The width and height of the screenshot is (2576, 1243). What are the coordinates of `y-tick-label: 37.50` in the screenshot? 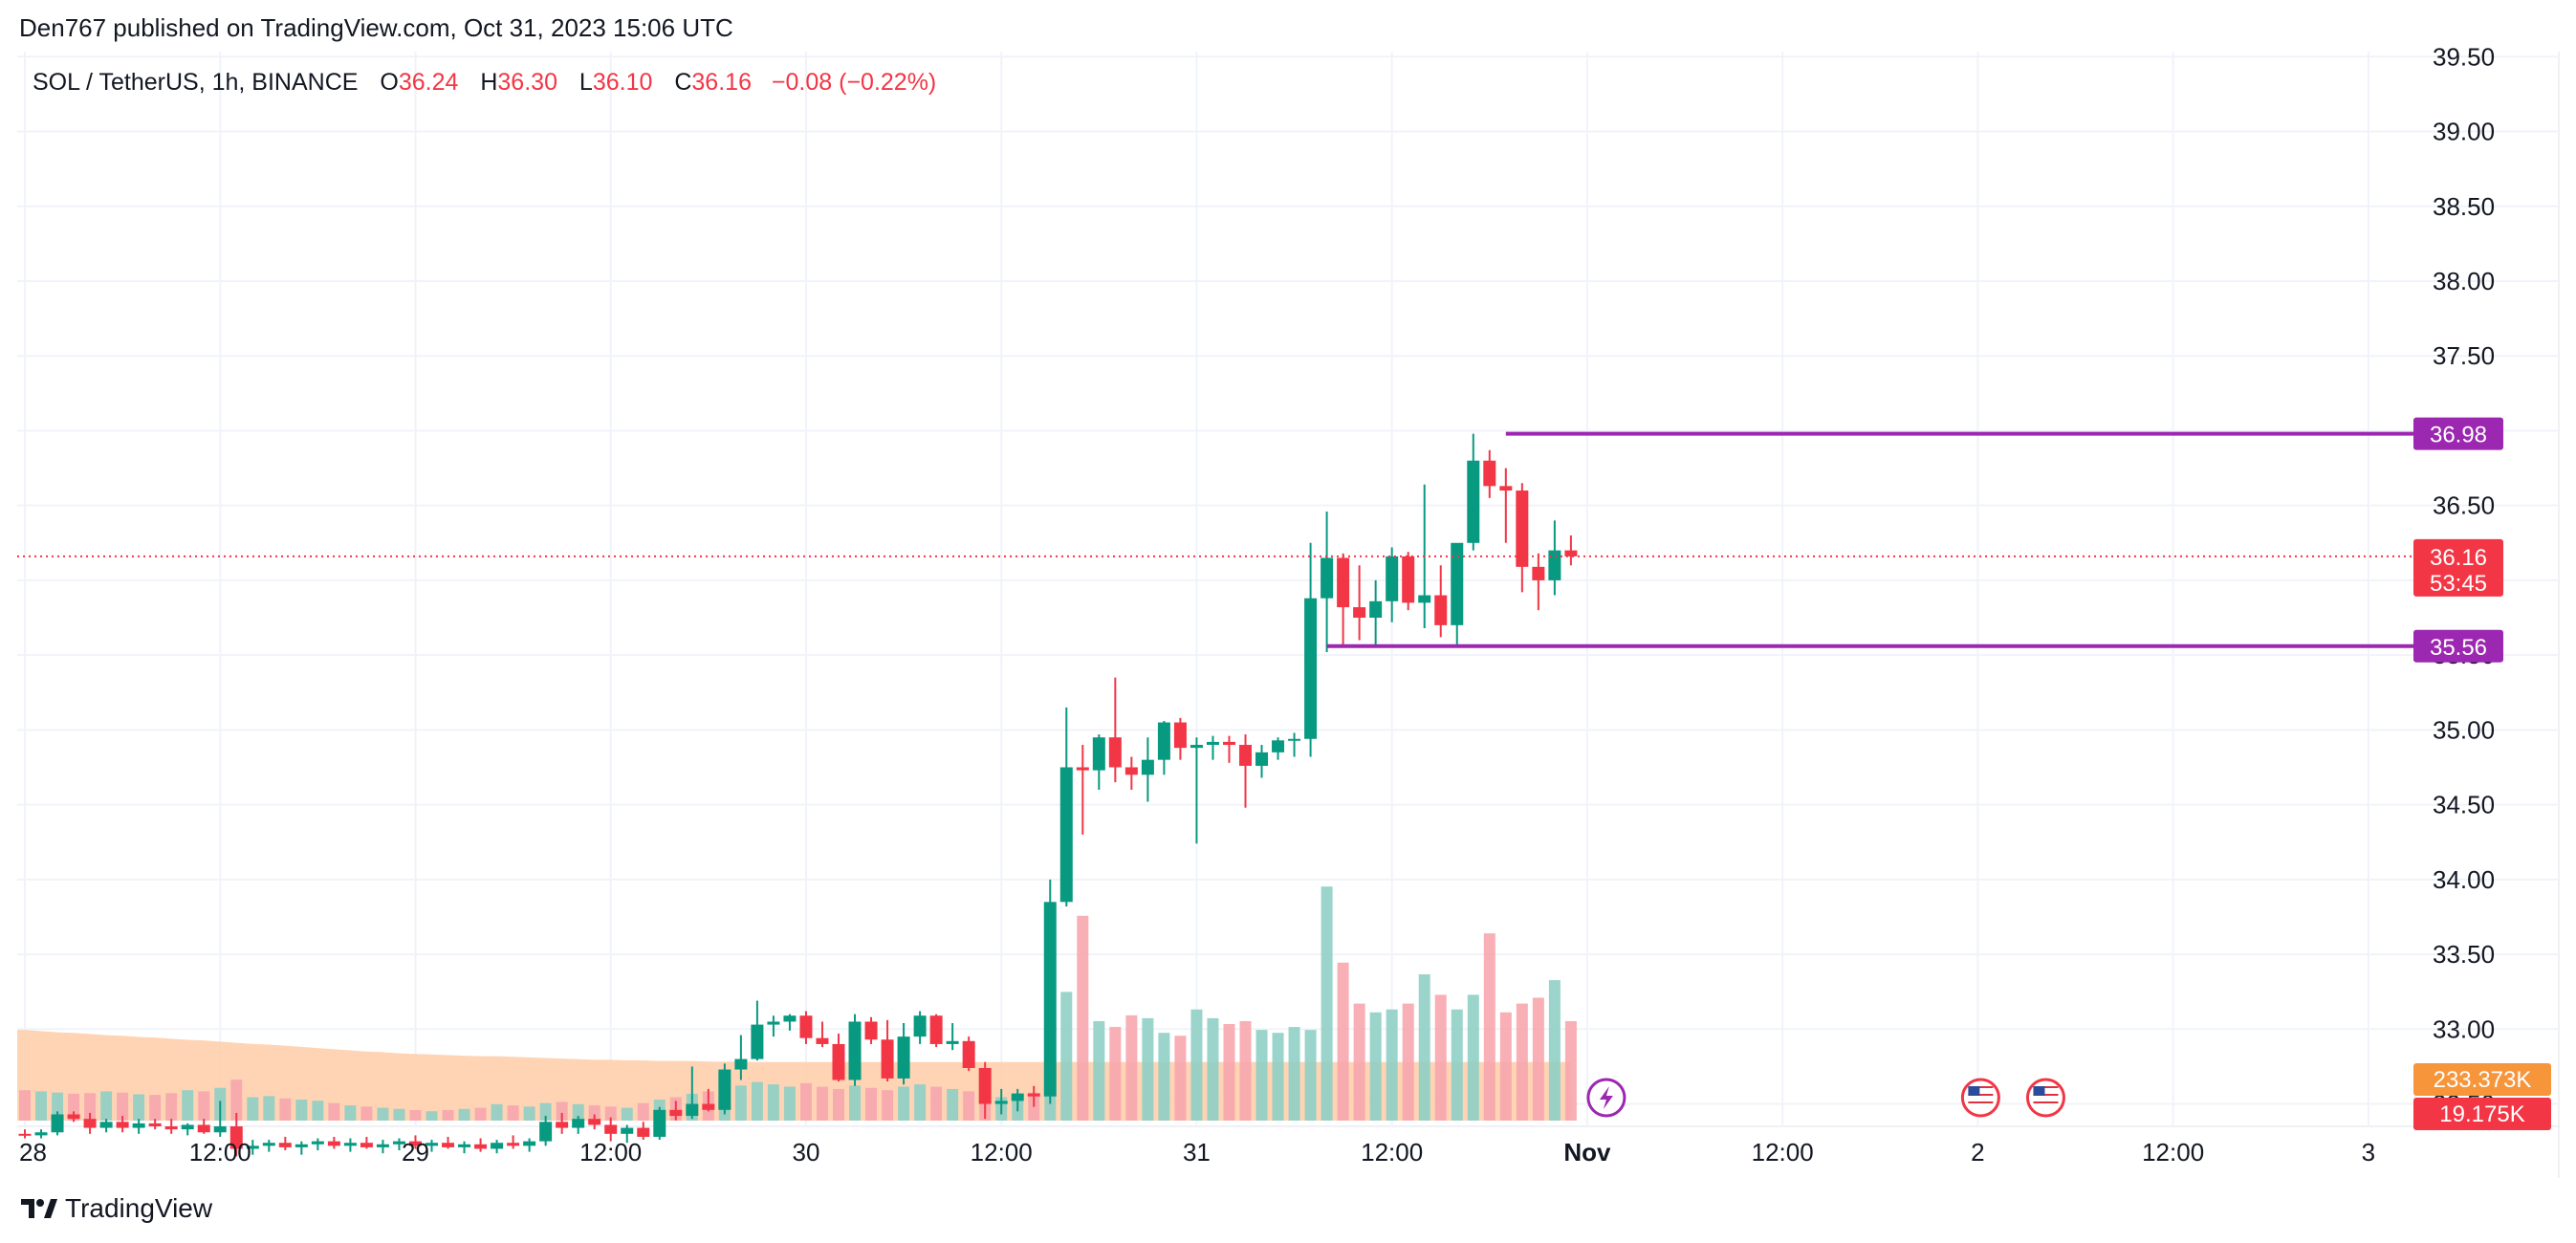 It's located at (2464, 355).